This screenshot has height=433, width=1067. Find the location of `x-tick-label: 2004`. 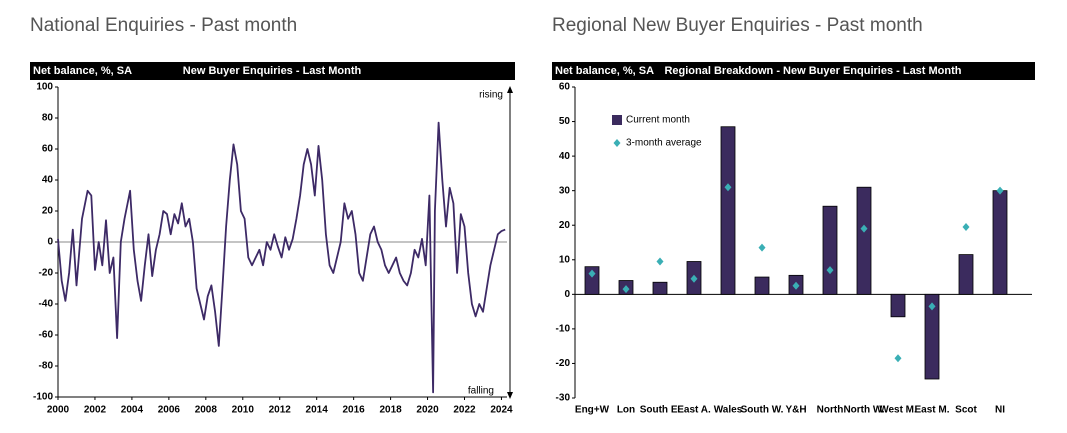

x-tick-label: 2004 is located at coordinates (132, 410).